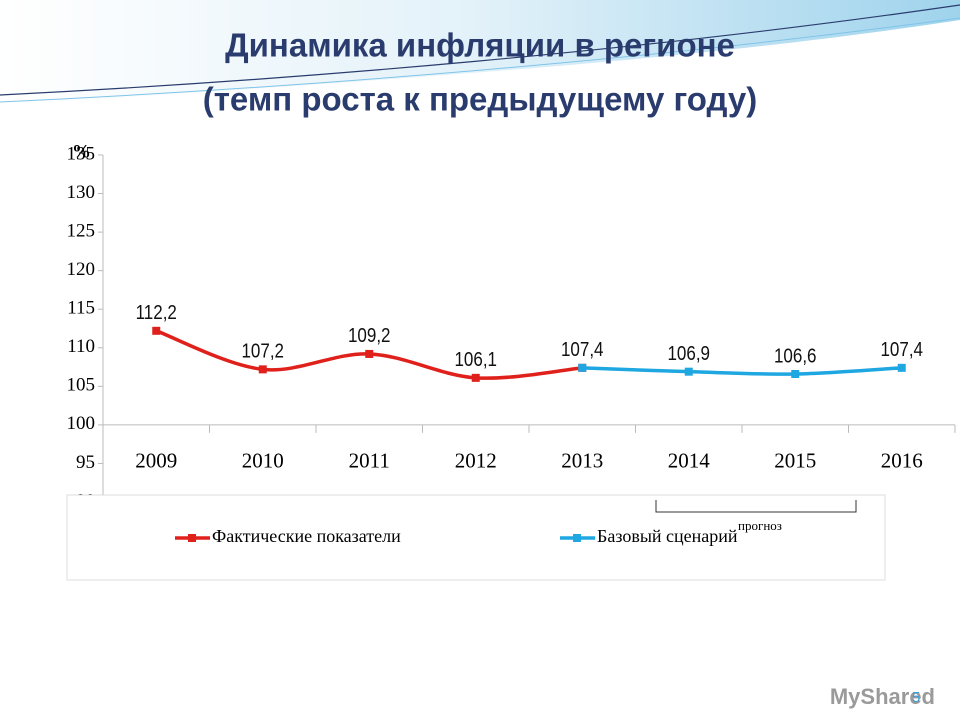 The height and width of the screenshot is (720, 960). What do you see at coordinates (81, 346) in the screenshot?
I see `y-tick-label: 110` at bounding box center [81, 346].